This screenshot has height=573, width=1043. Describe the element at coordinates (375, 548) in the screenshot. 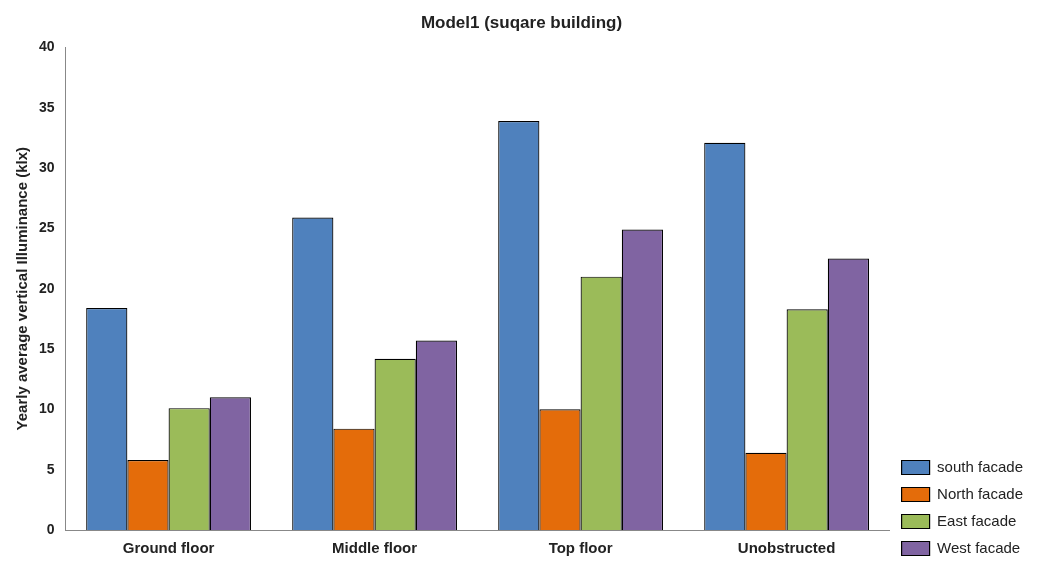

I see `x-tick-label: Middle floor` at that location.